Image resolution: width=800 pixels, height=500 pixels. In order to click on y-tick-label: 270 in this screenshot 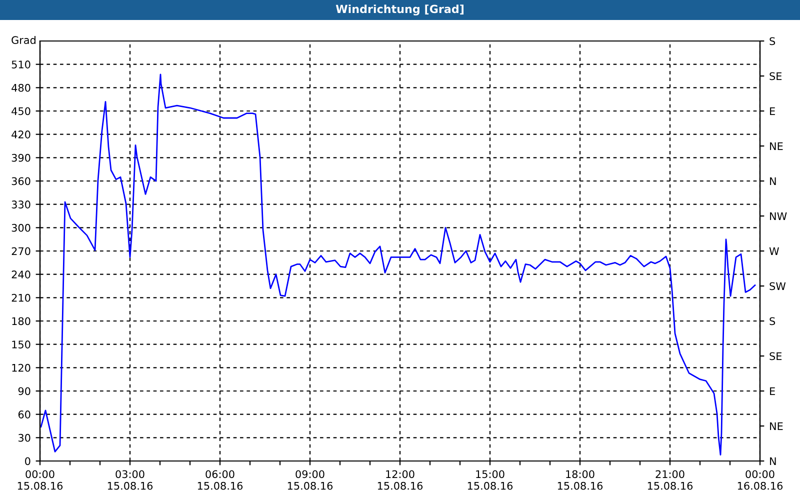, I will do `click(21, 251)`.